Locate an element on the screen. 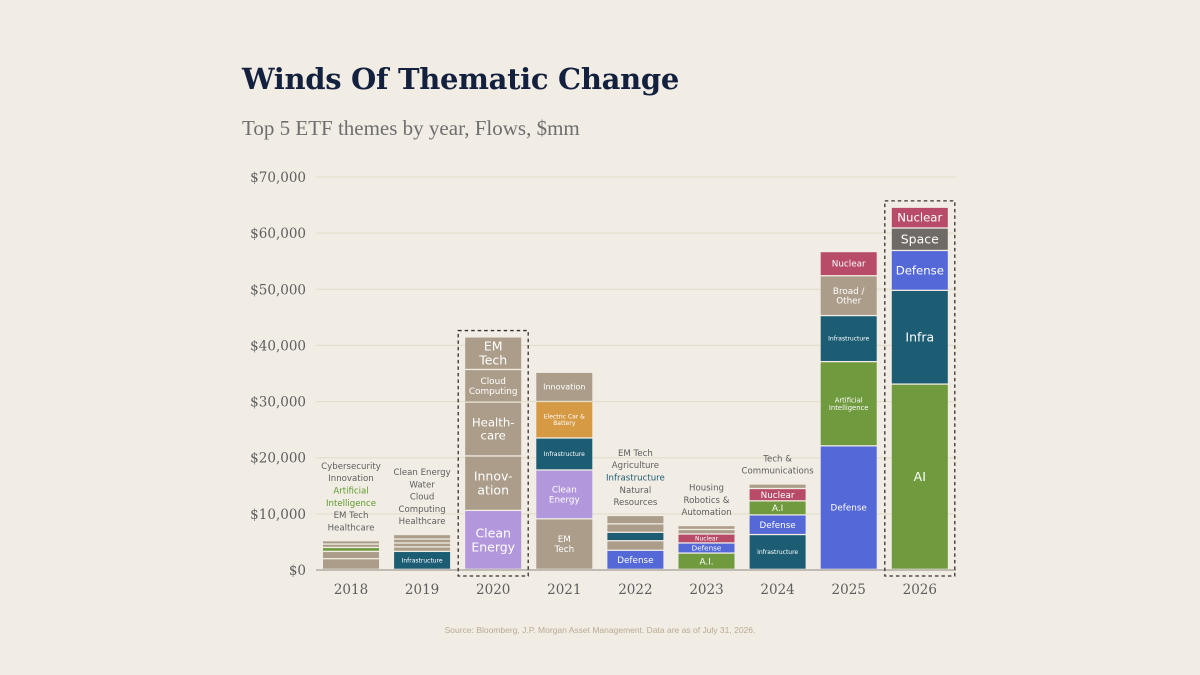 The height and width of the screenshot is (675, 1200). theme-side-label: Cybersecurity is located at coordinates (351, 467).